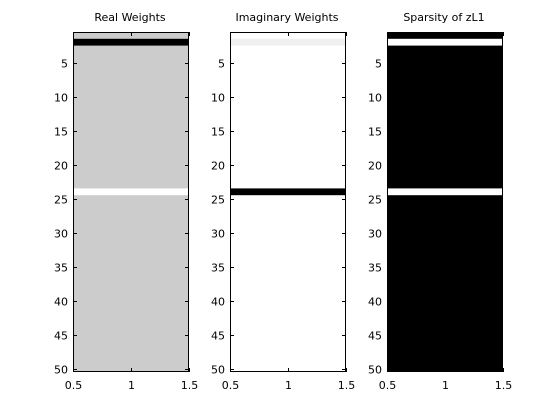 The image size is (560, 420). I want to click on panel-title: Imaginary Weights, so click(286, 17).